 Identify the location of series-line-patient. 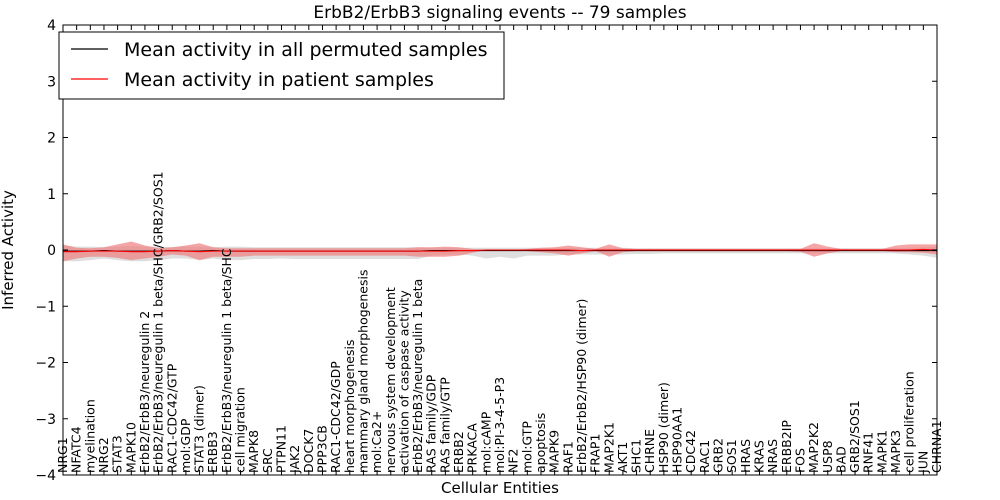
(500, 250).